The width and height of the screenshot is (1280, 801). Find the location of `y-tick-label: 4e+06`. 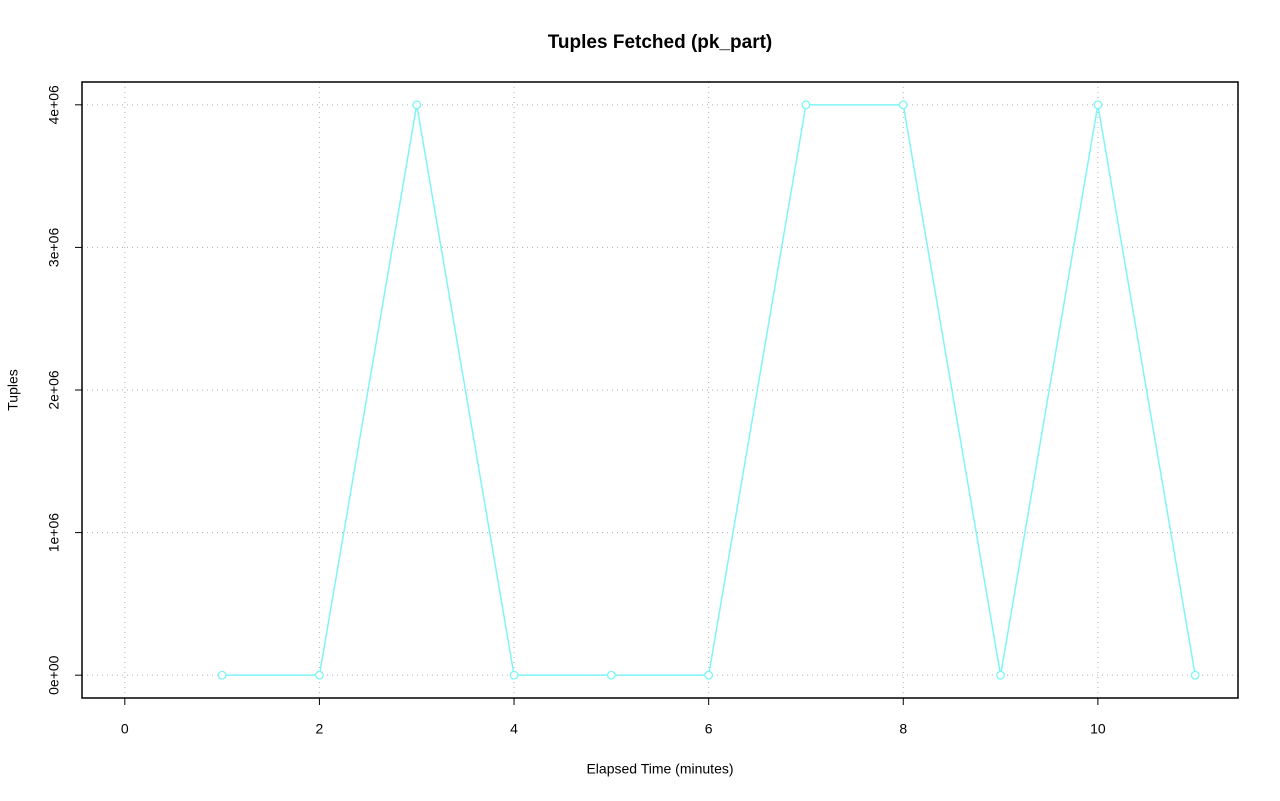

y-tick-label: 4e+06 is located at coordinates (54, 105).